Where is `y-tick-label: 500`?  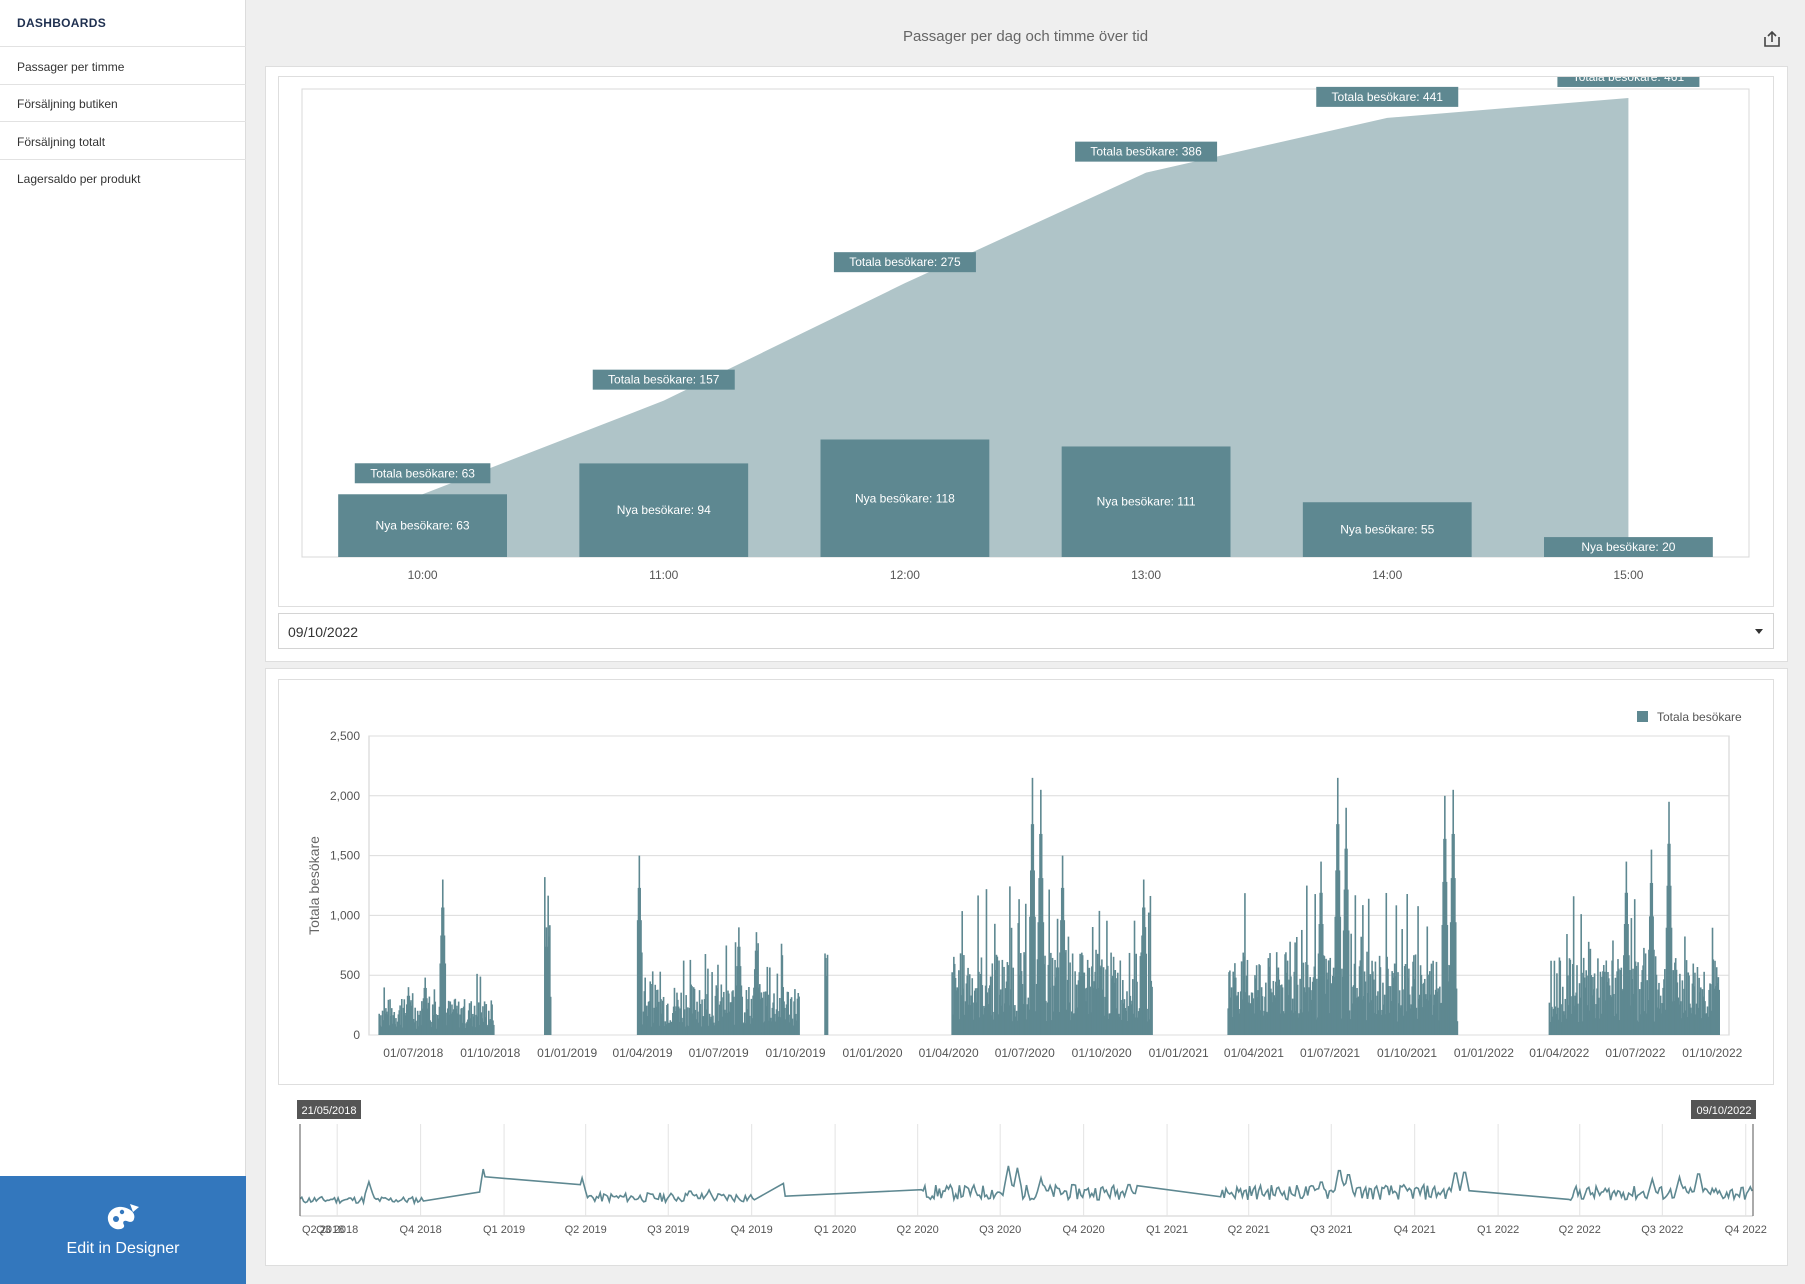 y-tick-label: 500 is located at coordinates (350, 975).